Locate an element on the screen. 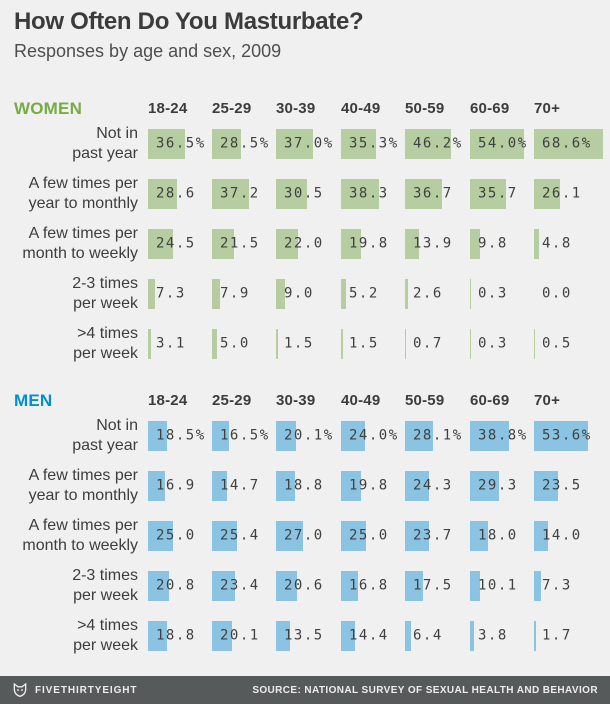 The height and width of the screenshot is (704, 610). value-label: 16.5% is located at coordinates (245, 435).